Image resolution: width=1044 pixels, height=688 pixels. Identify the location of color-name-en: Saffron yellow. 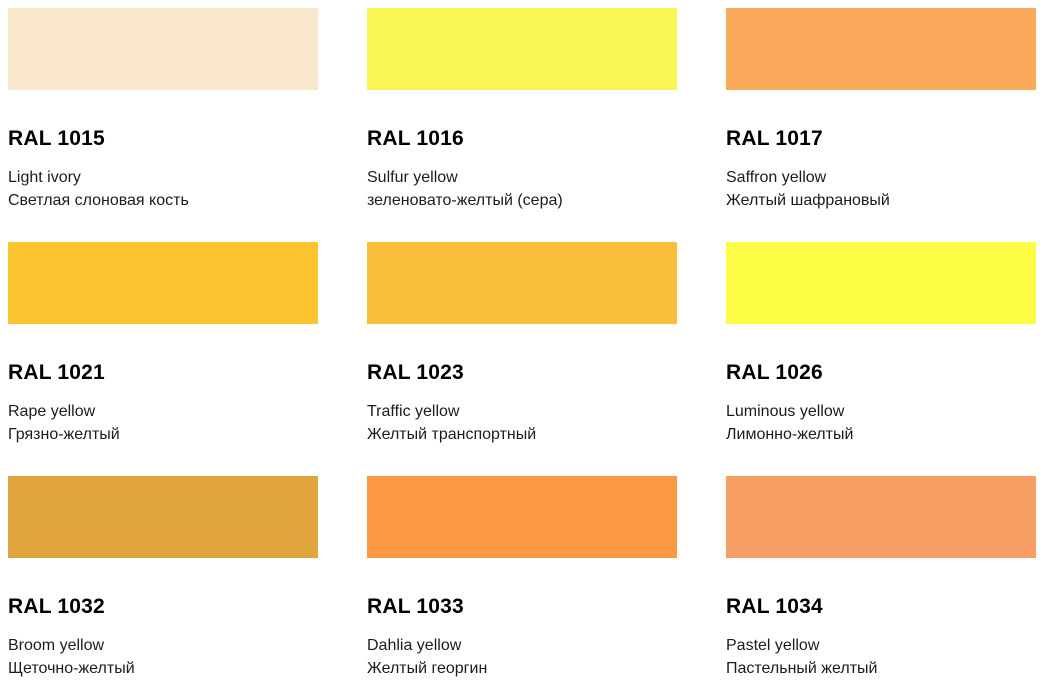
(776, 177).